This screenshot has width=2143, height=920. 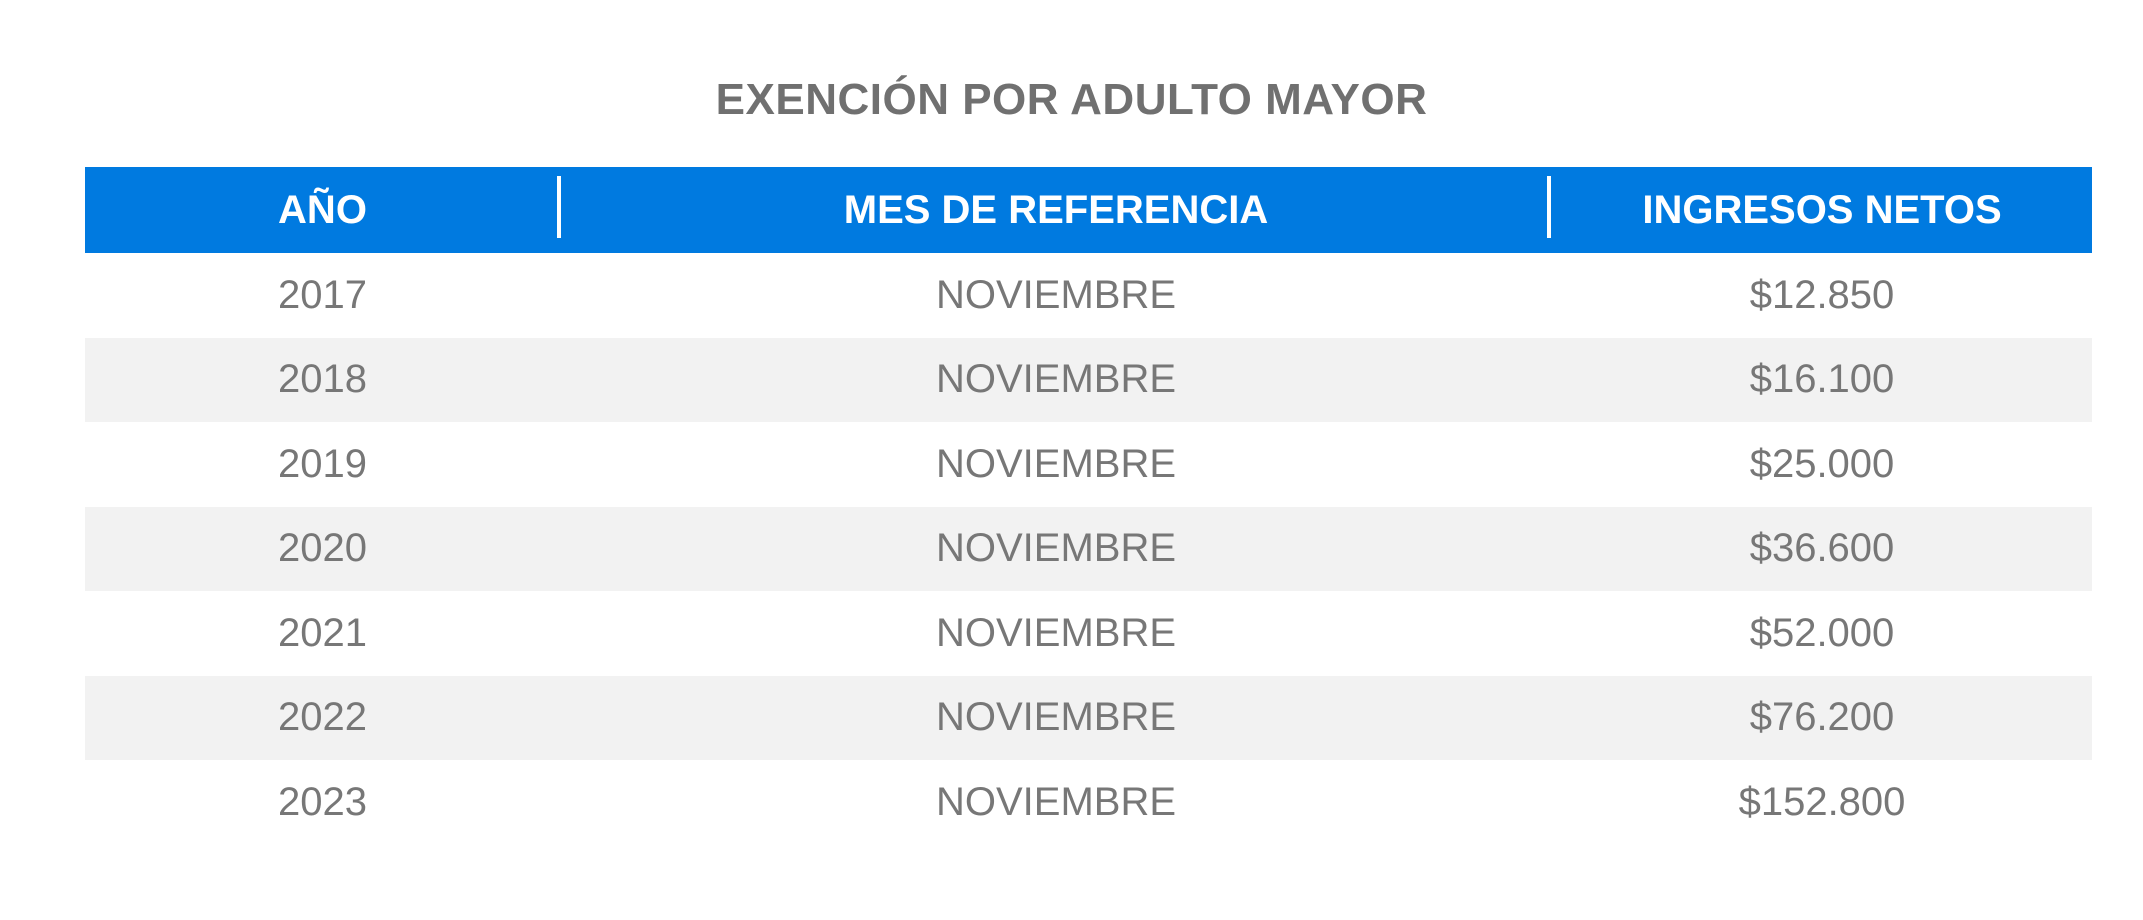 I want to click on cell-income: $152.800, so click(x=1822, y=801).